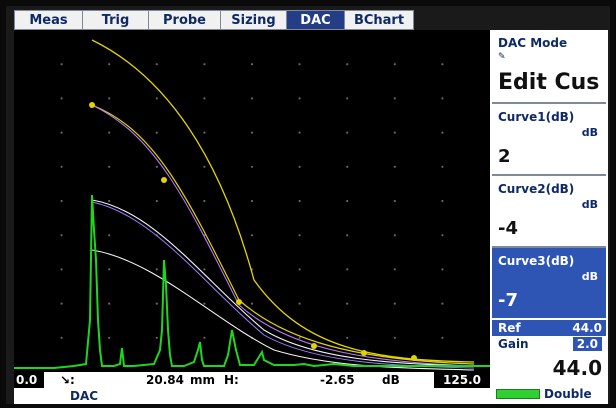 This screenshot has height=408, width=616. Describe the element at coordinates (29, 380) in the screenshot. I see `range-start: 0.0` at that location.